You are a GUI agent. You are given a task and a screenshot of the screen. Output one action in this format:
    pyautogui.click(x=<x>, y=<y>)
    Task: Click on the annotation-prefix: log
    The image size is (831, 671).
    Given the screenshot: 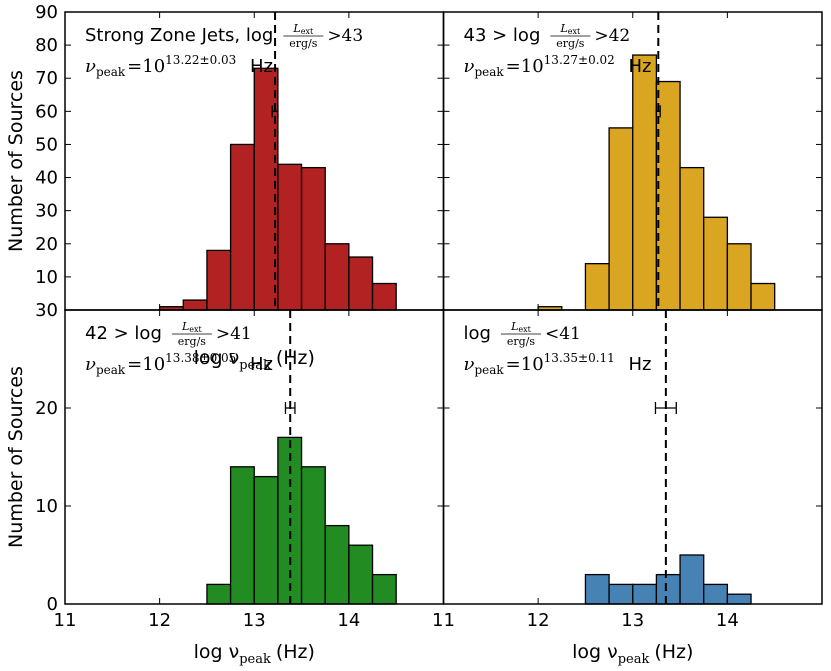 What is the action you would take?
    pyautogui.click(x=477, y=333)
    